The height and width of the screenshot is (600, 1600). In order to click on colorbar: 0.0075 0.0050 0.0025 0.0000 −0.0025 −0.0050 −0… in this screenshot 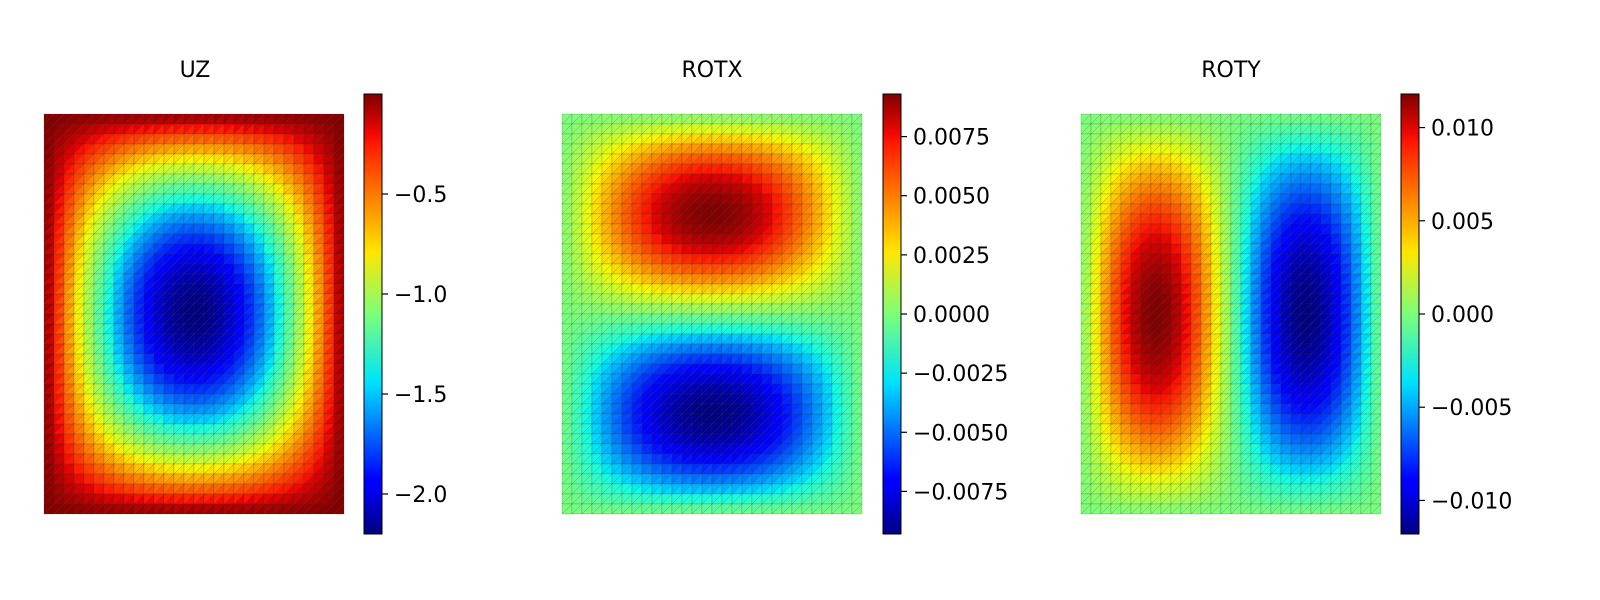, I will do `click(945, 314)`.